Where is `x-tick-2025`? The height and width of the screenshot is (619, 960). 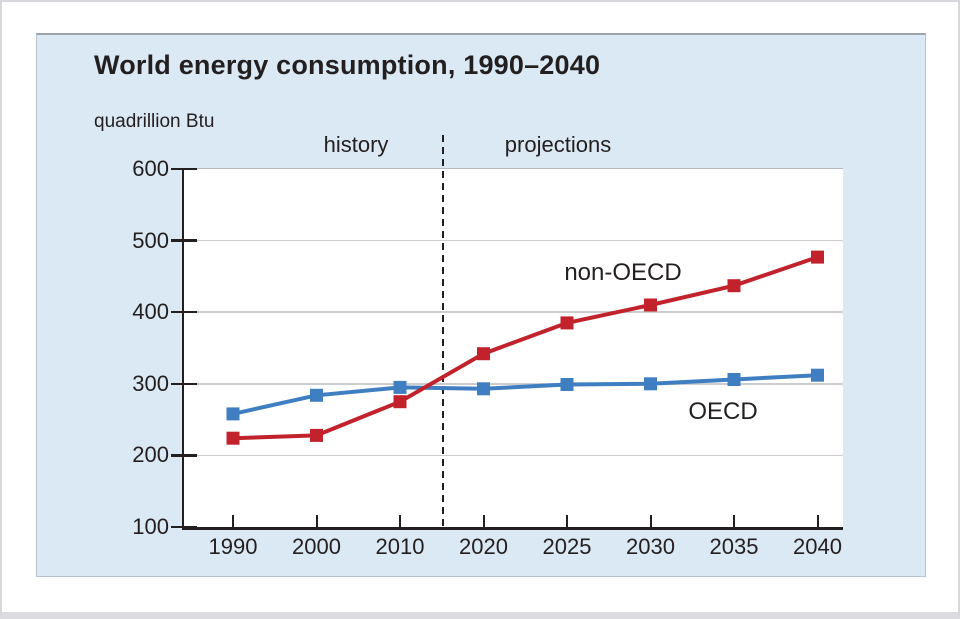
x-tick-2025 is located at coordinates (567, 521).